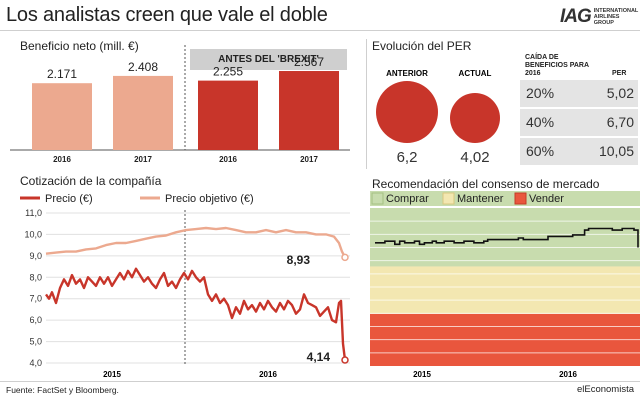  What do you see at coordinates (568, 374) in the screenshot?
I see `consensus-x-tick-2016: 2016` at bounding box center [568, 374].